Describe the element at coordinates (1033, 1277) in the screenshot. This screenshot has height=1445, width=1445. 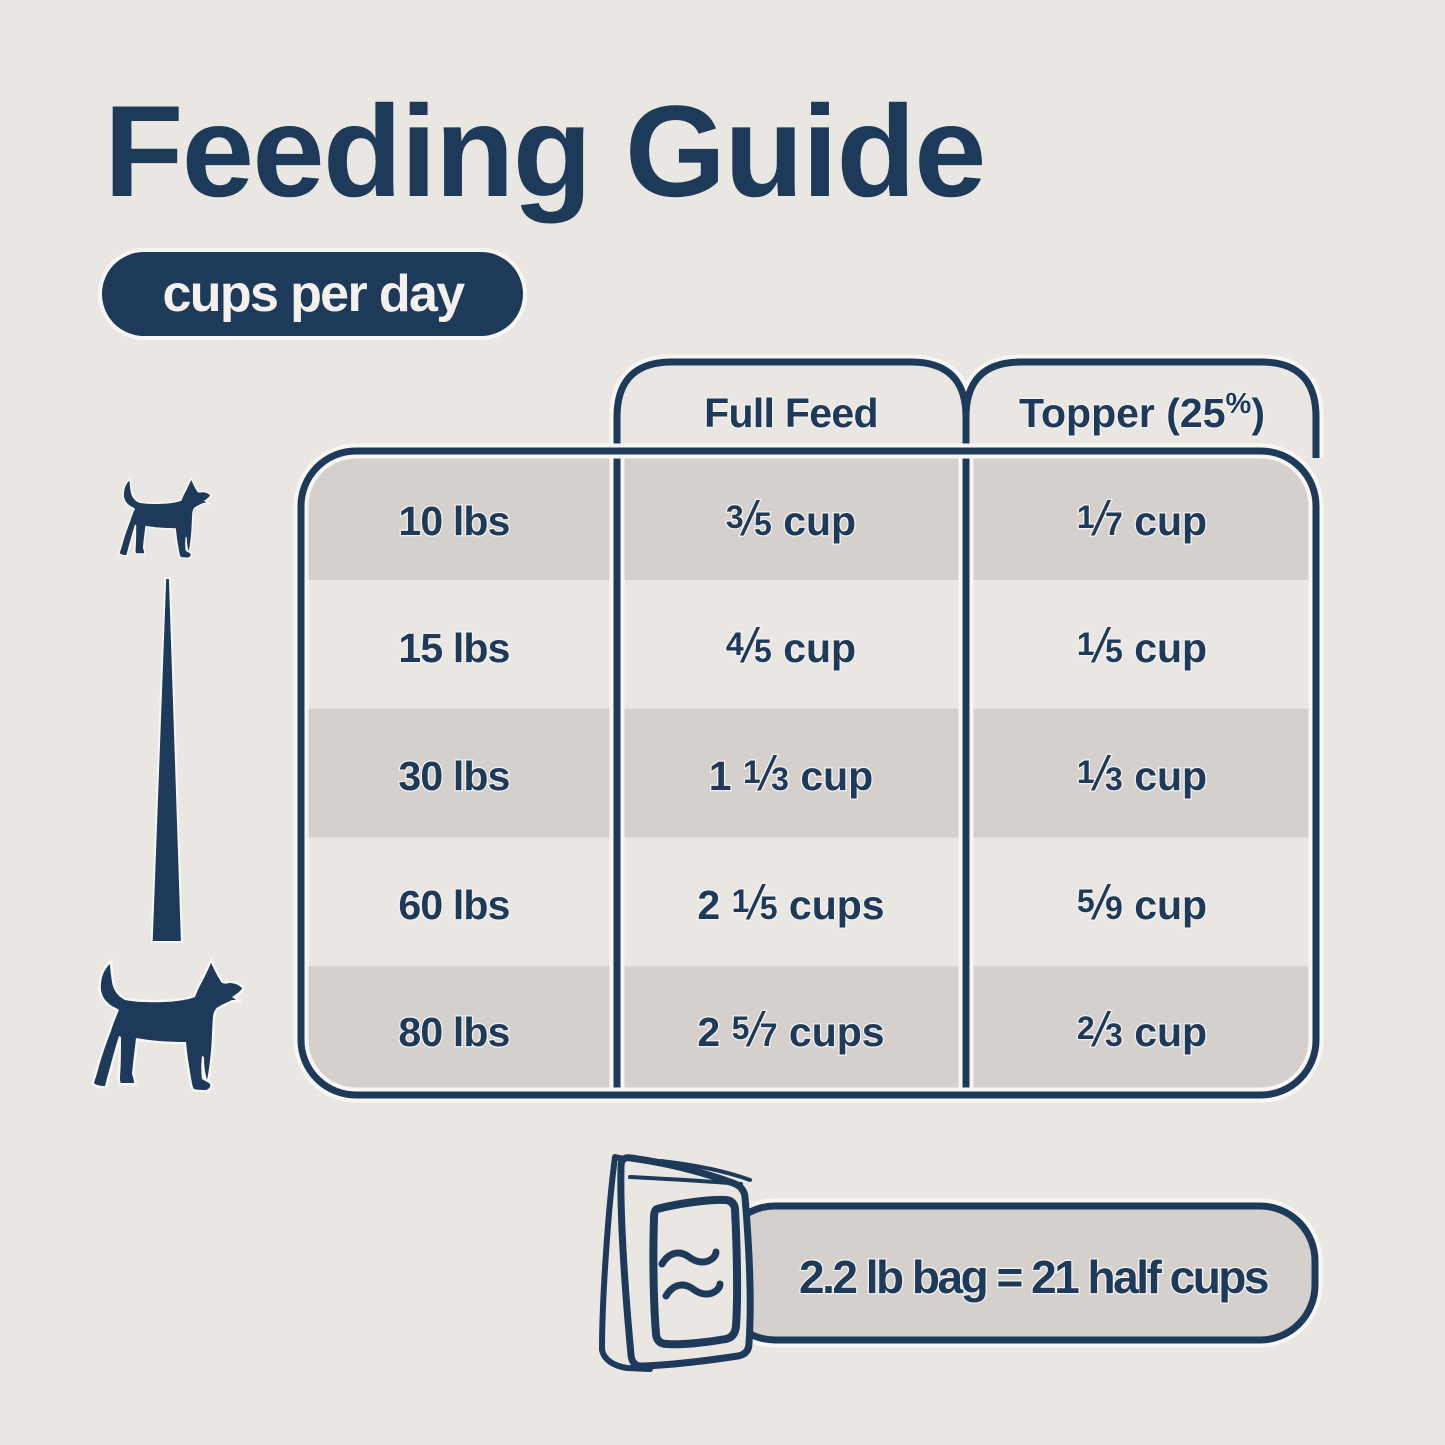
I see `svg-text: 2.2 lb bag = 21 half cups` at that location.